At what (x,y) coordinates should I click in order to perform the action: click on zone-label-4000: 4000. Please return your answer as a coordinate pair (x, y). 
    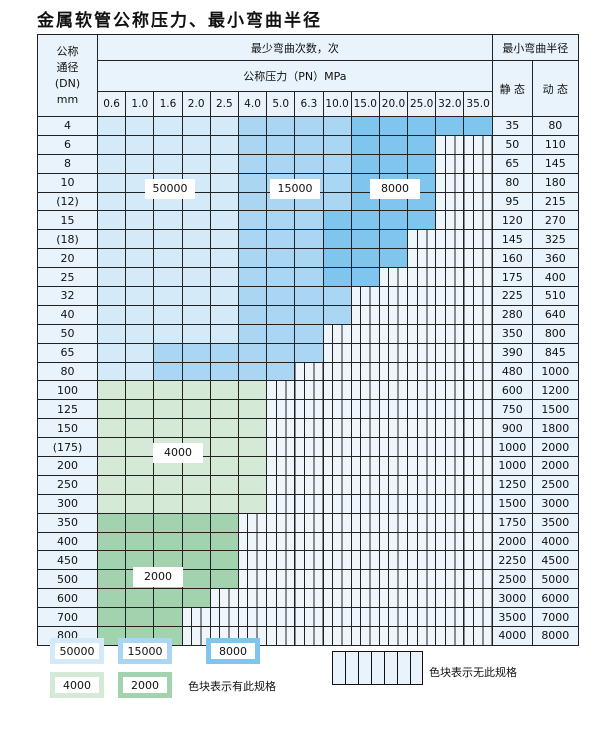
    Looking at the image, I should click on (178, 453).